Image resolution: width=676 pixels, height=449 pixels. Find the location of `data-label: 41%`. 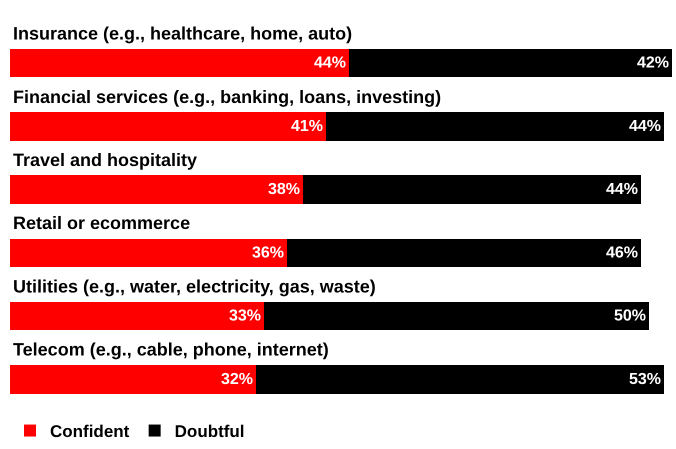

data-label: 41% is located at coordinates (306, 126).